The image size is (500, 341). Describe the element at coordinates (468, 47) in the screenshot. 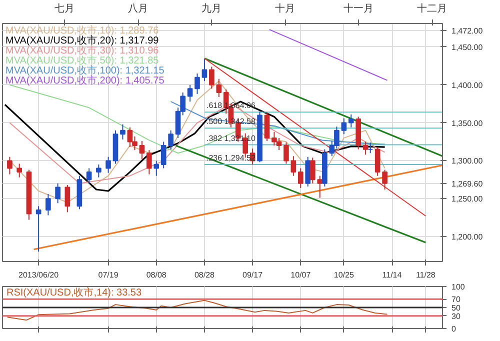

I see `y-tick-label: 1,450.00` at that location.